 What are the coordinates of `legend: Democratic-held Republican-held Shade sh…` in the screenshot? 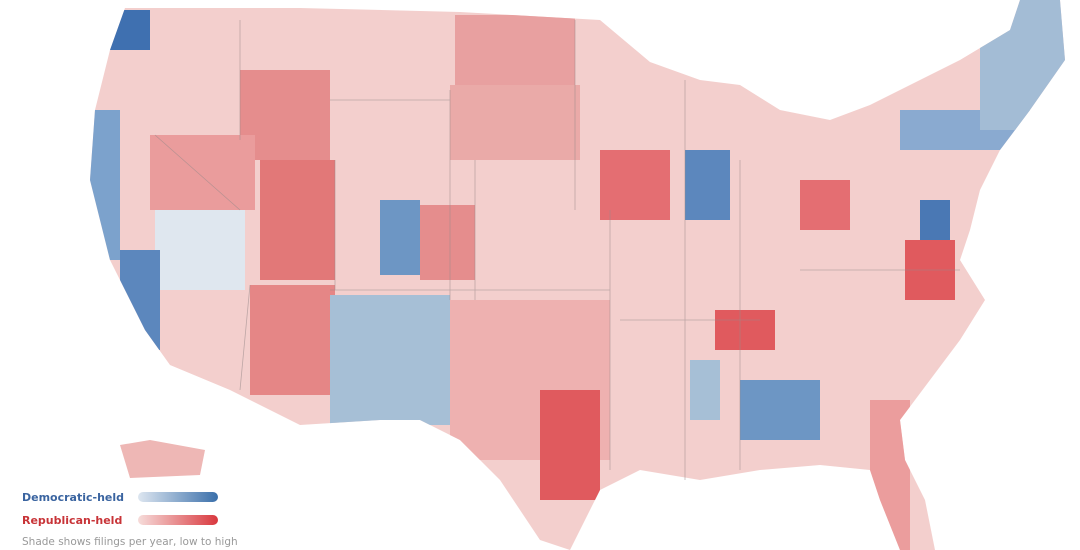 It's located at (176, 516).